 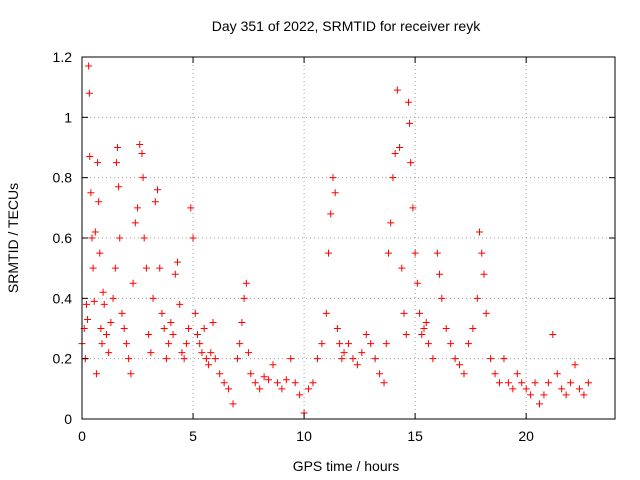 What do you see at coordinates (63, 359) in the screenshot?
I see `y-tick-label: 0.2` at bounding box center [63, 359].